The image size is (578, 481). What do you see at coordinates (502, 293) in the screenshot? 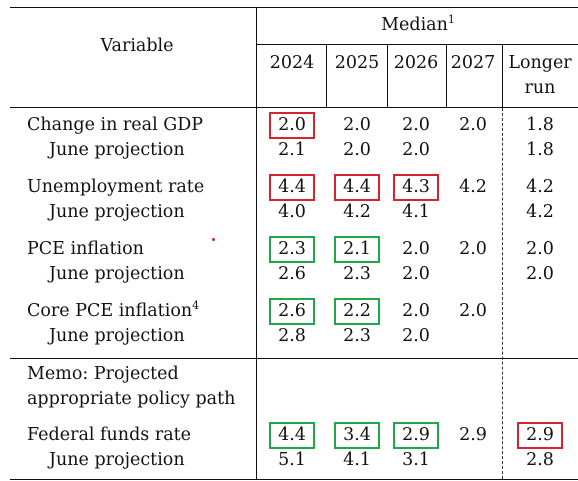
I see `longer-run-dashed-divider` at bounding box center [502, 293].